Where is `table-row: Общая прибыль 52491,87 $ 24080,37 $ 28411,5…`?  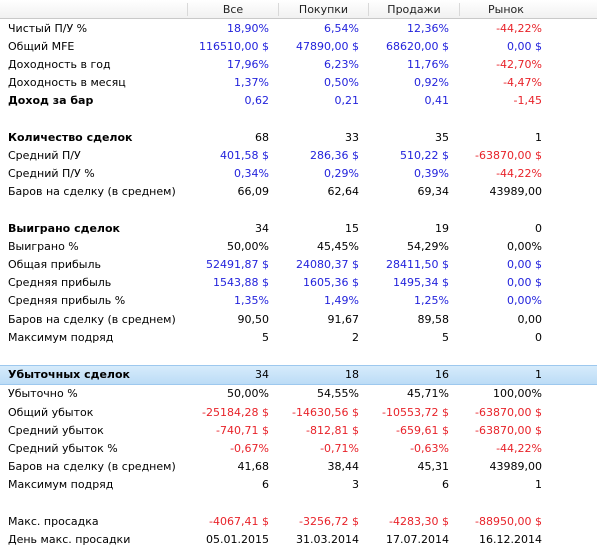 table-row: Общая прибыль 52491,87 $ 24080,37 $ 28411,5… is located at coordinates (298, 264).